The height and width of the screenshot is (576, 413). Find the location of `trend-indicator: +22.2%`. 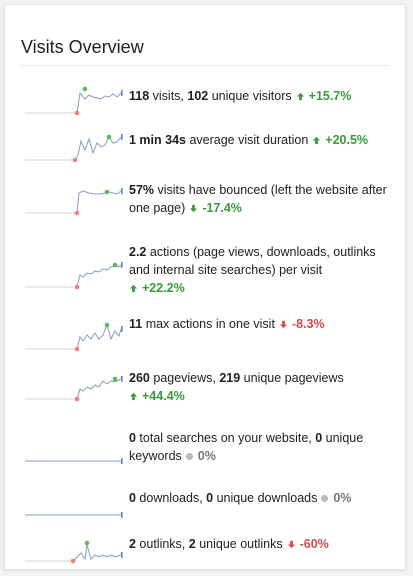

trend-indicator: +22.2% is located at coordinates (157, 288).